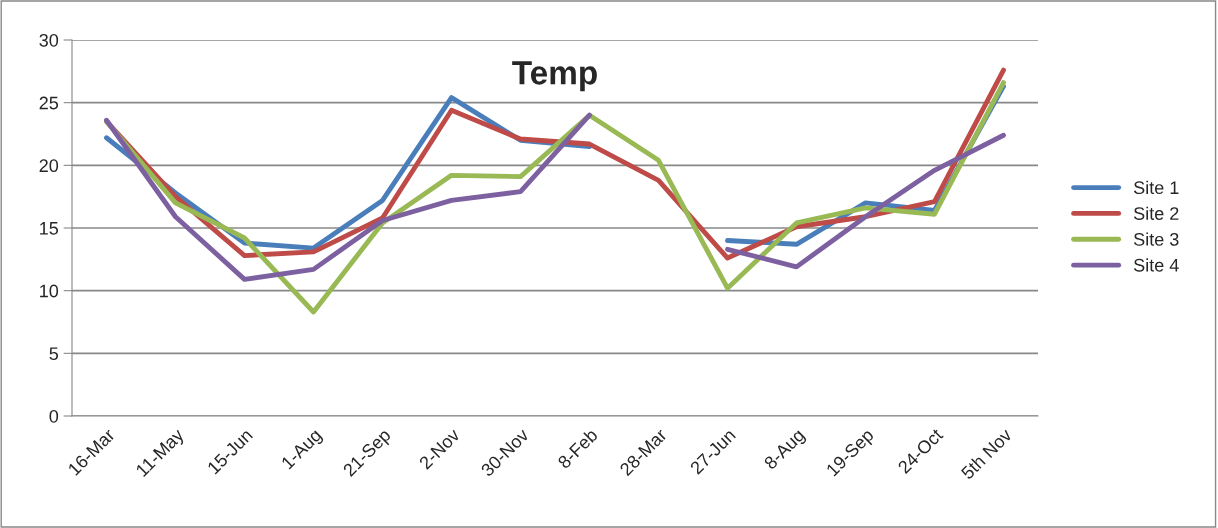 This screenshot has height=528, width=1218. I want to click on text: Temp, so click(554, 76).